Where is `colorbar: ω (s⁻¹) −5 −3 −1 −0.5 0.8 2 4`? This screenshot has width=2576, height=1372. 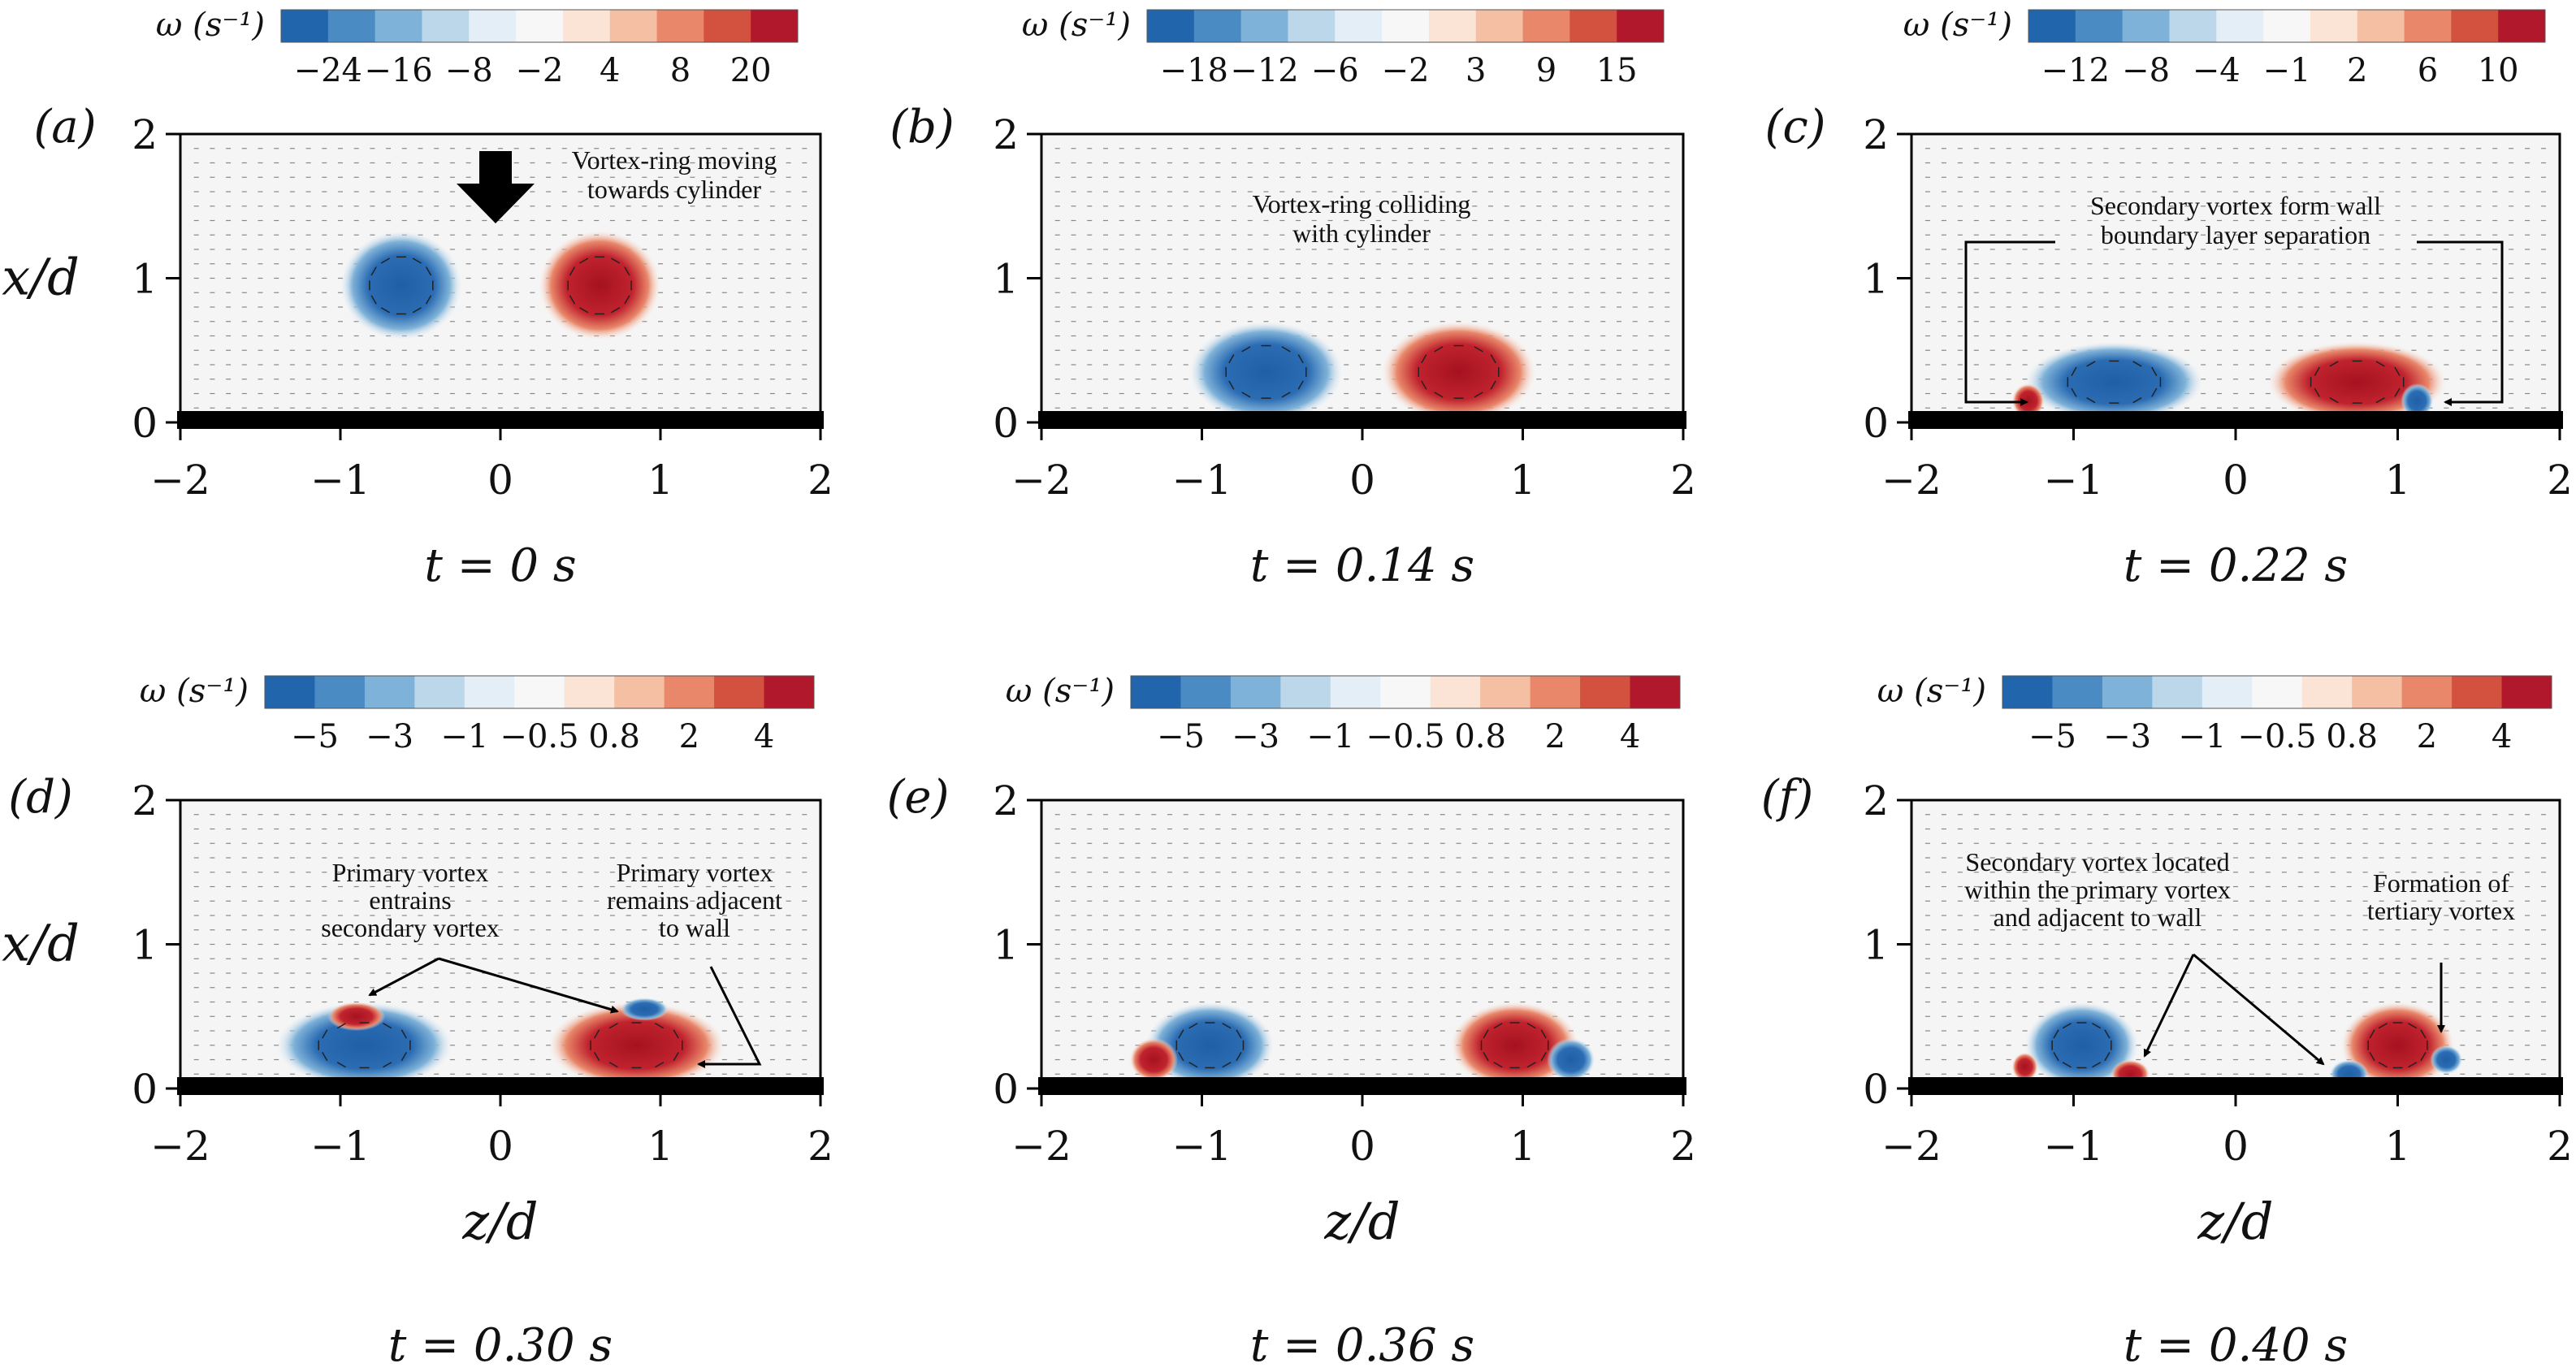
colorbar: ω (s⁻¹) −5 −3 −1 −0.5 0.8 2 4 is located at coordinates (2214, 714).